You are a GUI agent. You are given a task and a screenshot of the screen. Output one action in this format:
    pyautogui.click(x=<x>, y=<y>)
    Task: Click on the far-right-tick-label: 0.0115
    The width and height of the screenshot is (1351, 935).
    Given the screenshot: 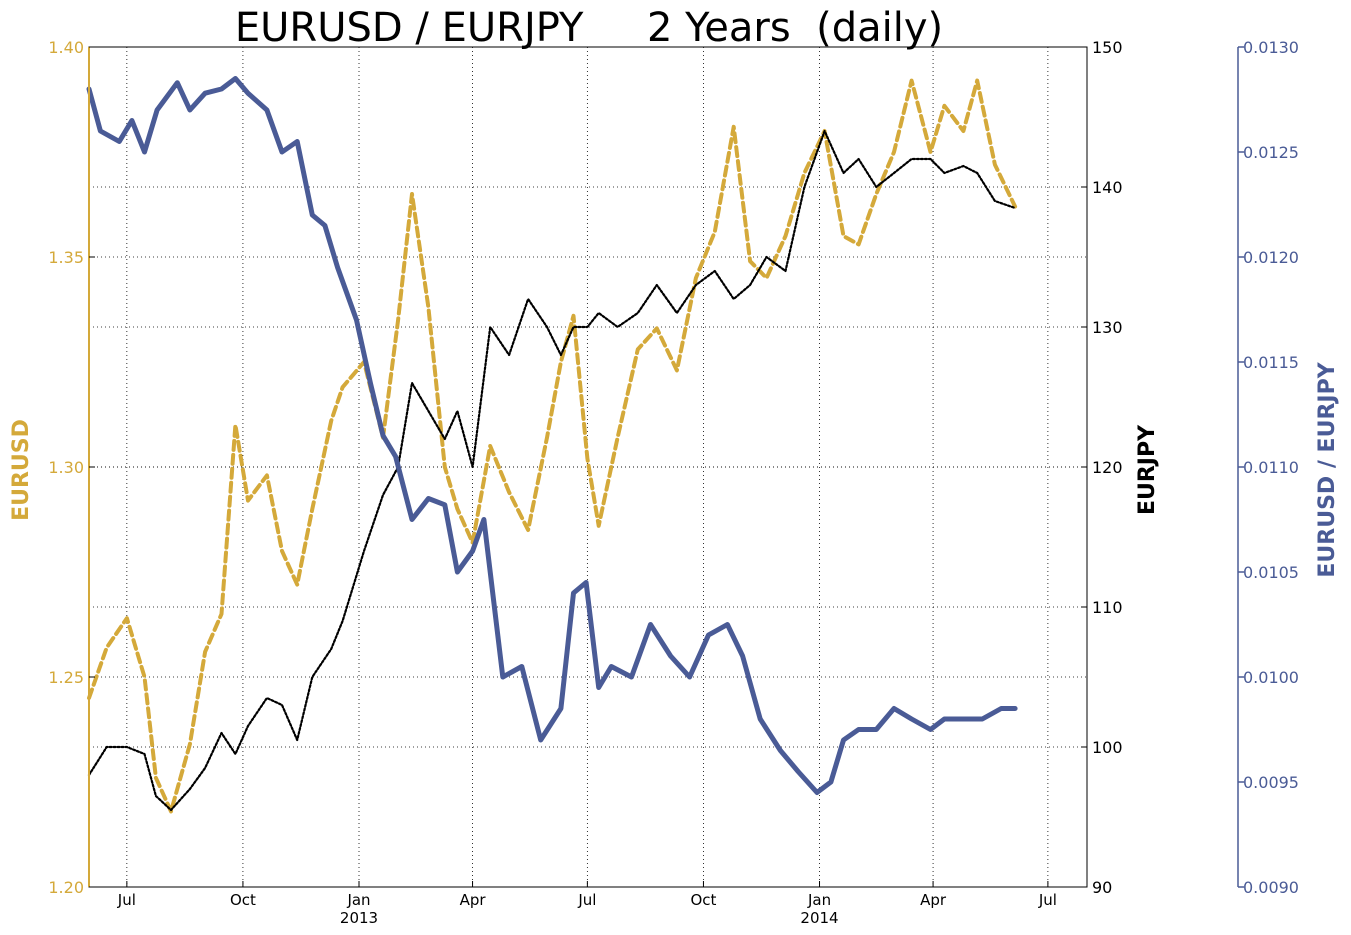 What is the action you would take?
    pyautogui.click(x=1271, y=362)
    